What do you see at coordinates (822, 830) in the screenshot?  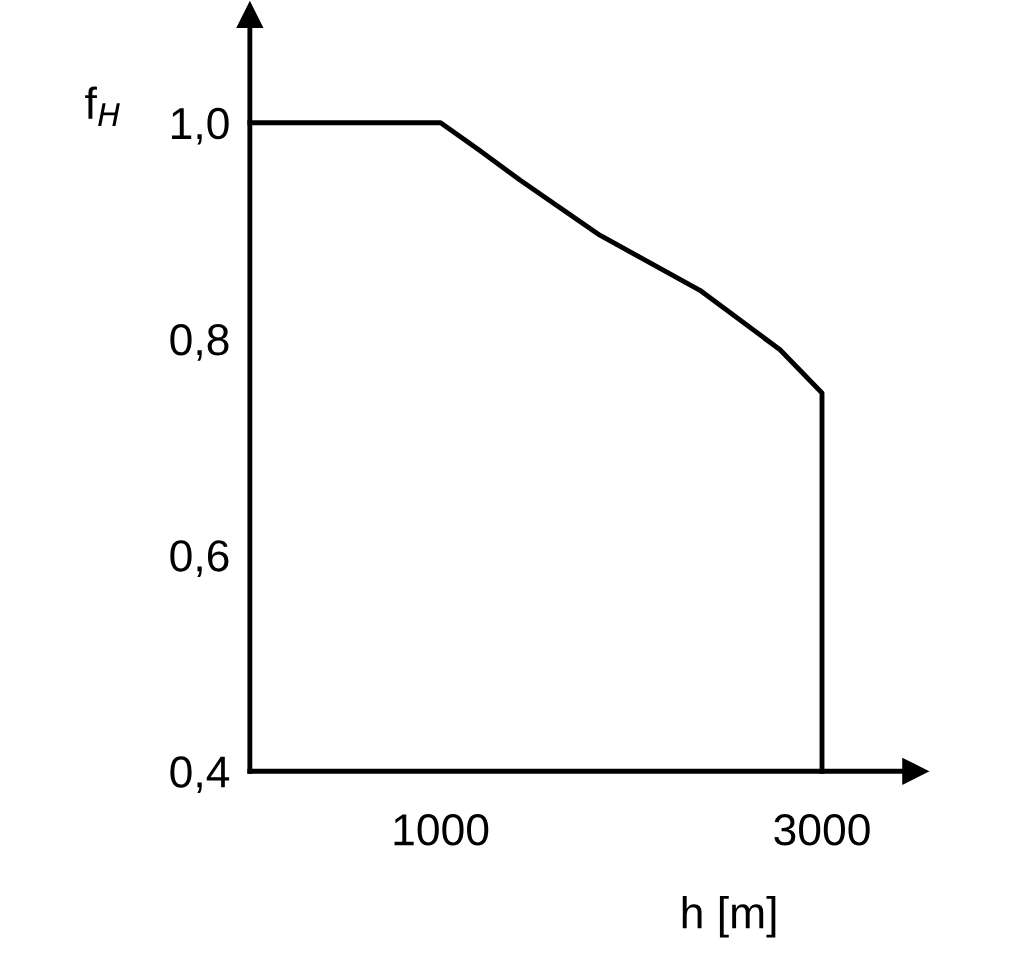 I see `x-tick-label: 3000` at bounding box center [822, 830].